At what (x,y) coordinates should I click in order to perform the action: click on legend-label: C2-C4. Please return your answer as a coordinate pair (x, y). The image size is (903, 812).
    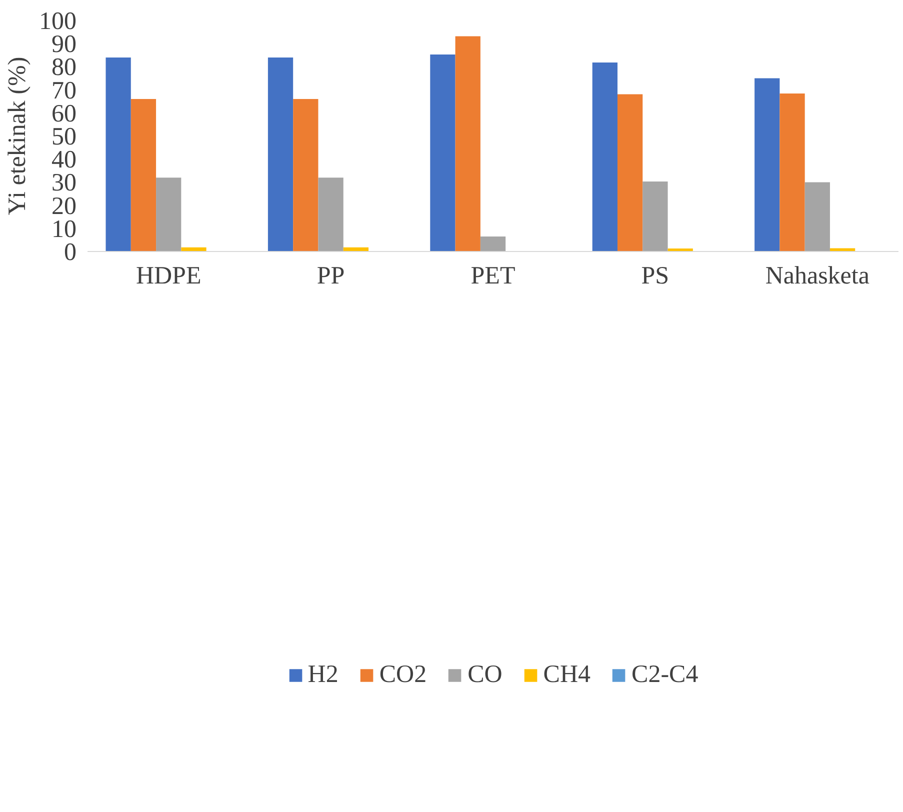
    Looking at the image, I should click on (665, 675).